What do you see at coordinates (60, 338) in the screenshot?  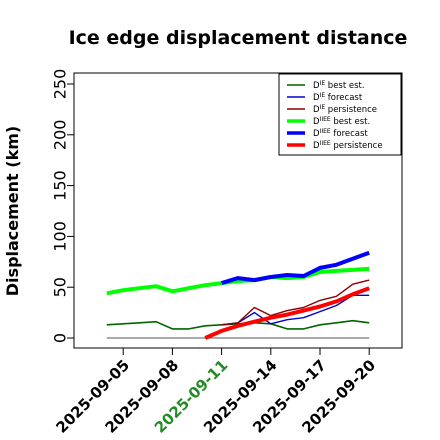 I see `y-tick-label: 0` at bounding box center [60, 338].